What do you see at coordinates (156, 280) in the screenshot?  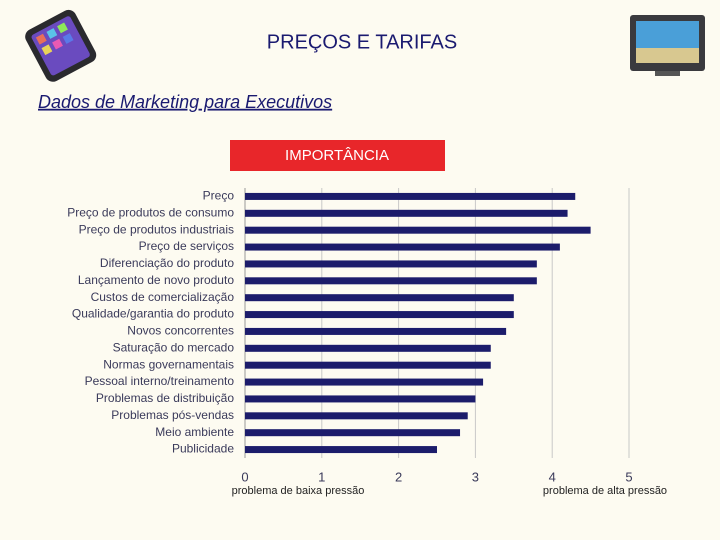 I see `y-tick-label: Lançamento de novo produto` at bounding box center [156, 280].